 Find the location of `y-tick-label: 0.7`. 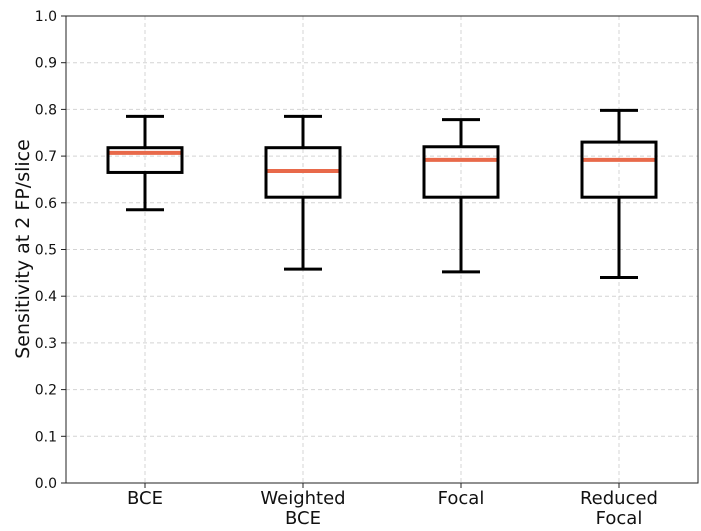

y-tick-label: 0.7 is located at coordinates (46, 157).